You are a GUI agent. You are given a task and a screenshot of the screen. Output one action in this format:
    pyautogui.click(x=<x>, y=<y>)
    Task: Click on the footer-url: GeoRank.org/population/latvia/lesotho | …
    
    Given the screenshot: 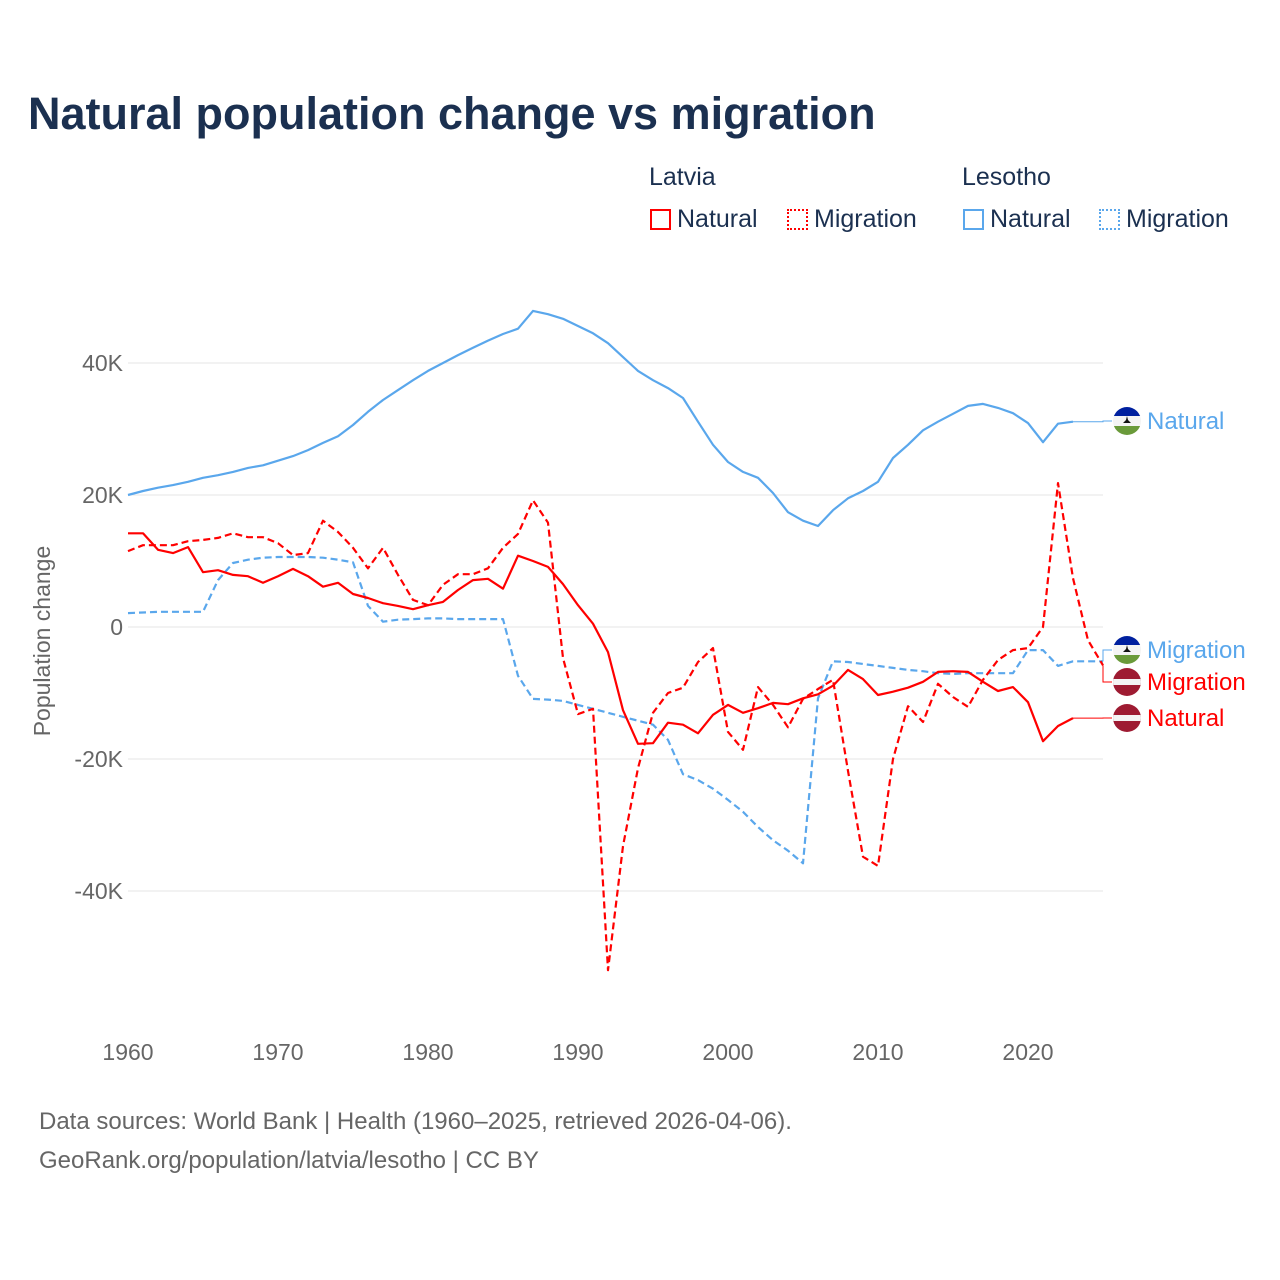 What is the action you would take?
    pyautogui.click(x=289, y=1160)
    